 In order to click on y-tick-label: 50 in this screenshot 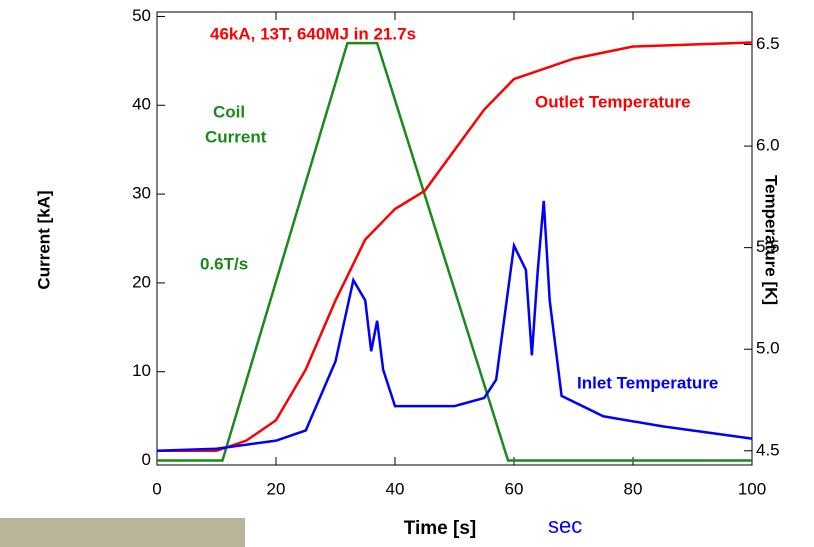, I will do `click(141, 15)`.